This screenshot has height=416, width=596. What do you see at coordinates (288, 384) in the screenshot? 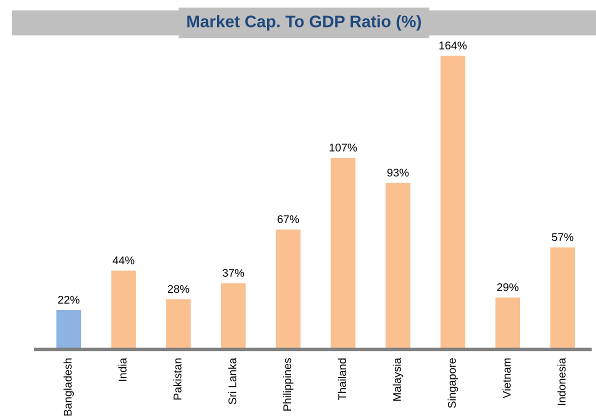
I see `x-tick-label: Philippines` at bounding box center [288, 384].